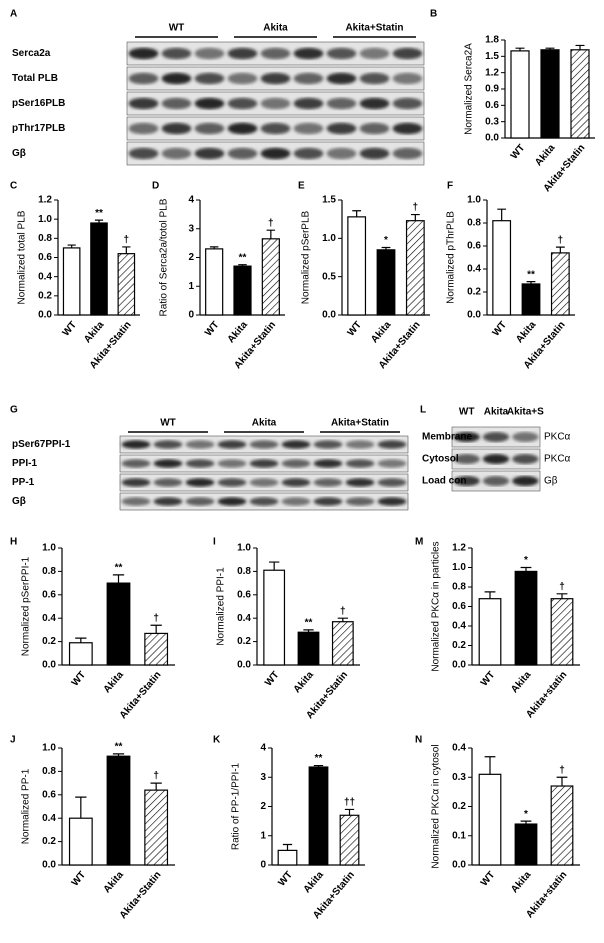 This screenshot has width=604, height=943. I want to click on row-label: pThr17PLB, so click(38, 128).